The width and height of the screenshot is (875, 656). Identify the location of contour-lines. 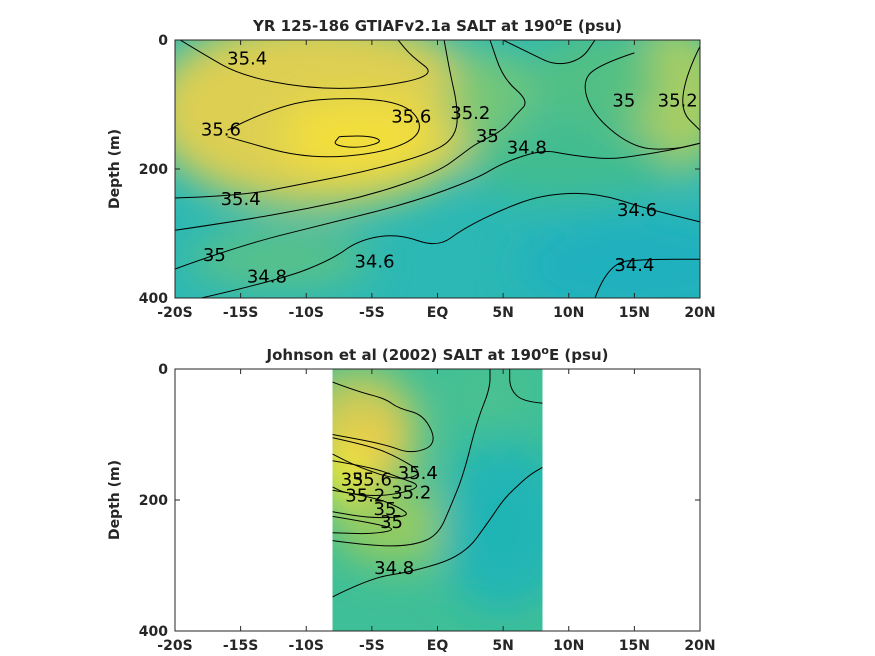
(437, 483).